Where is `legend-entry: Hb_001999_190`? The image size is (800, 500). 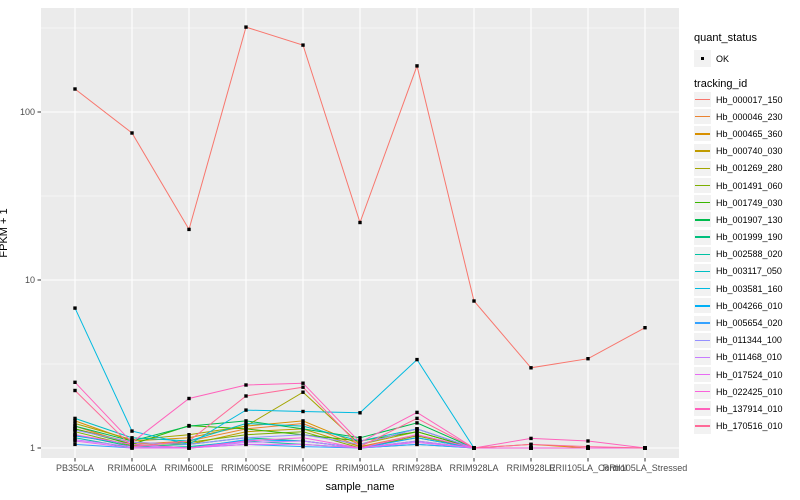
legend-entry: Hb_001999_190 is located at coordinates (747, 237).